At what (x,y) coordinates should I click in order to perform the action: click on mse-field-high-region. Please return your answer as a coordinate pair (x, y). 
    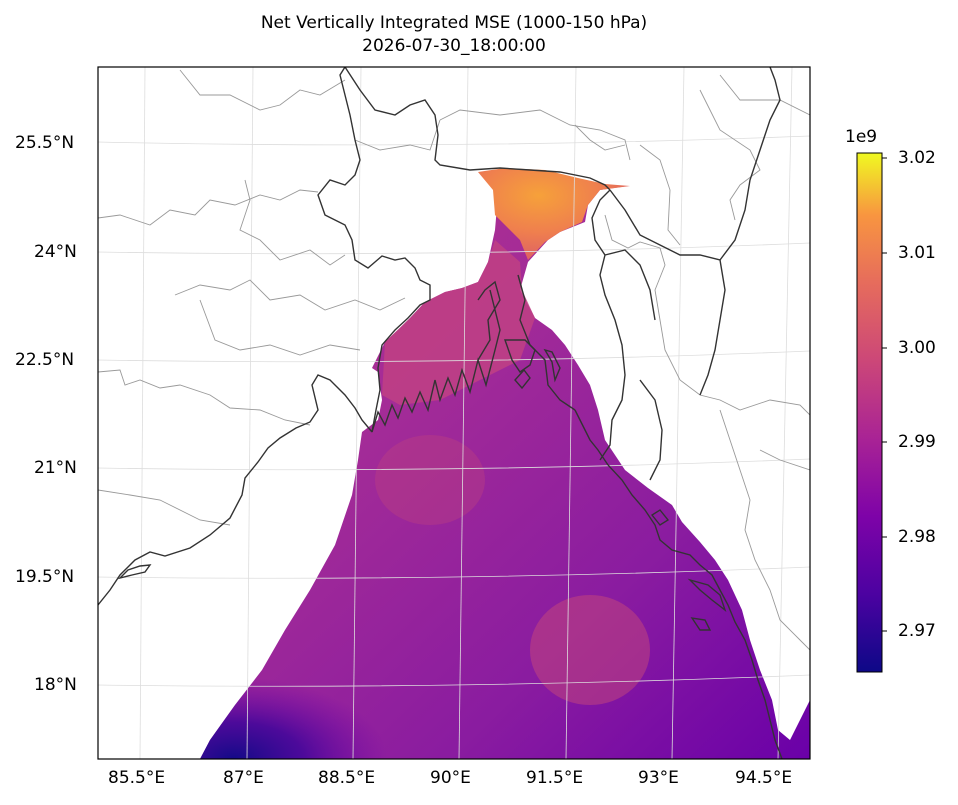
    Looking at the image, I should click on (554, 214).